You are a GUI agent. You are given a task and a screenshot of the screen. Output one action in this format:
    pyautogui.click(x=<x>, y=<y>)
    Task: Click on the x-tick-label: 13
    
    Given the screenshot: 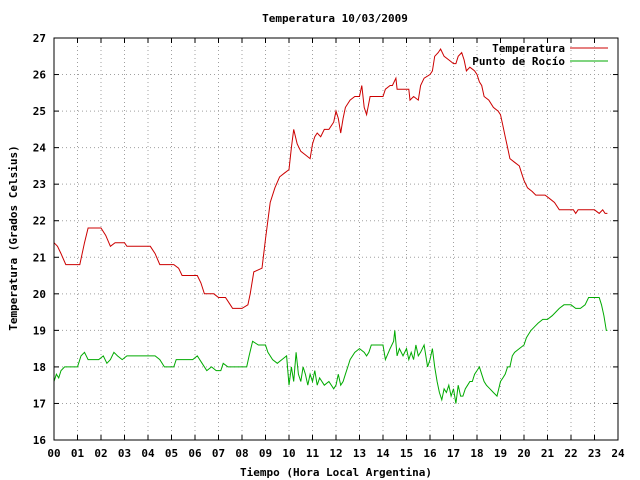 What is the action you would take?
    pyautogui.click(x=359, y=453)
    